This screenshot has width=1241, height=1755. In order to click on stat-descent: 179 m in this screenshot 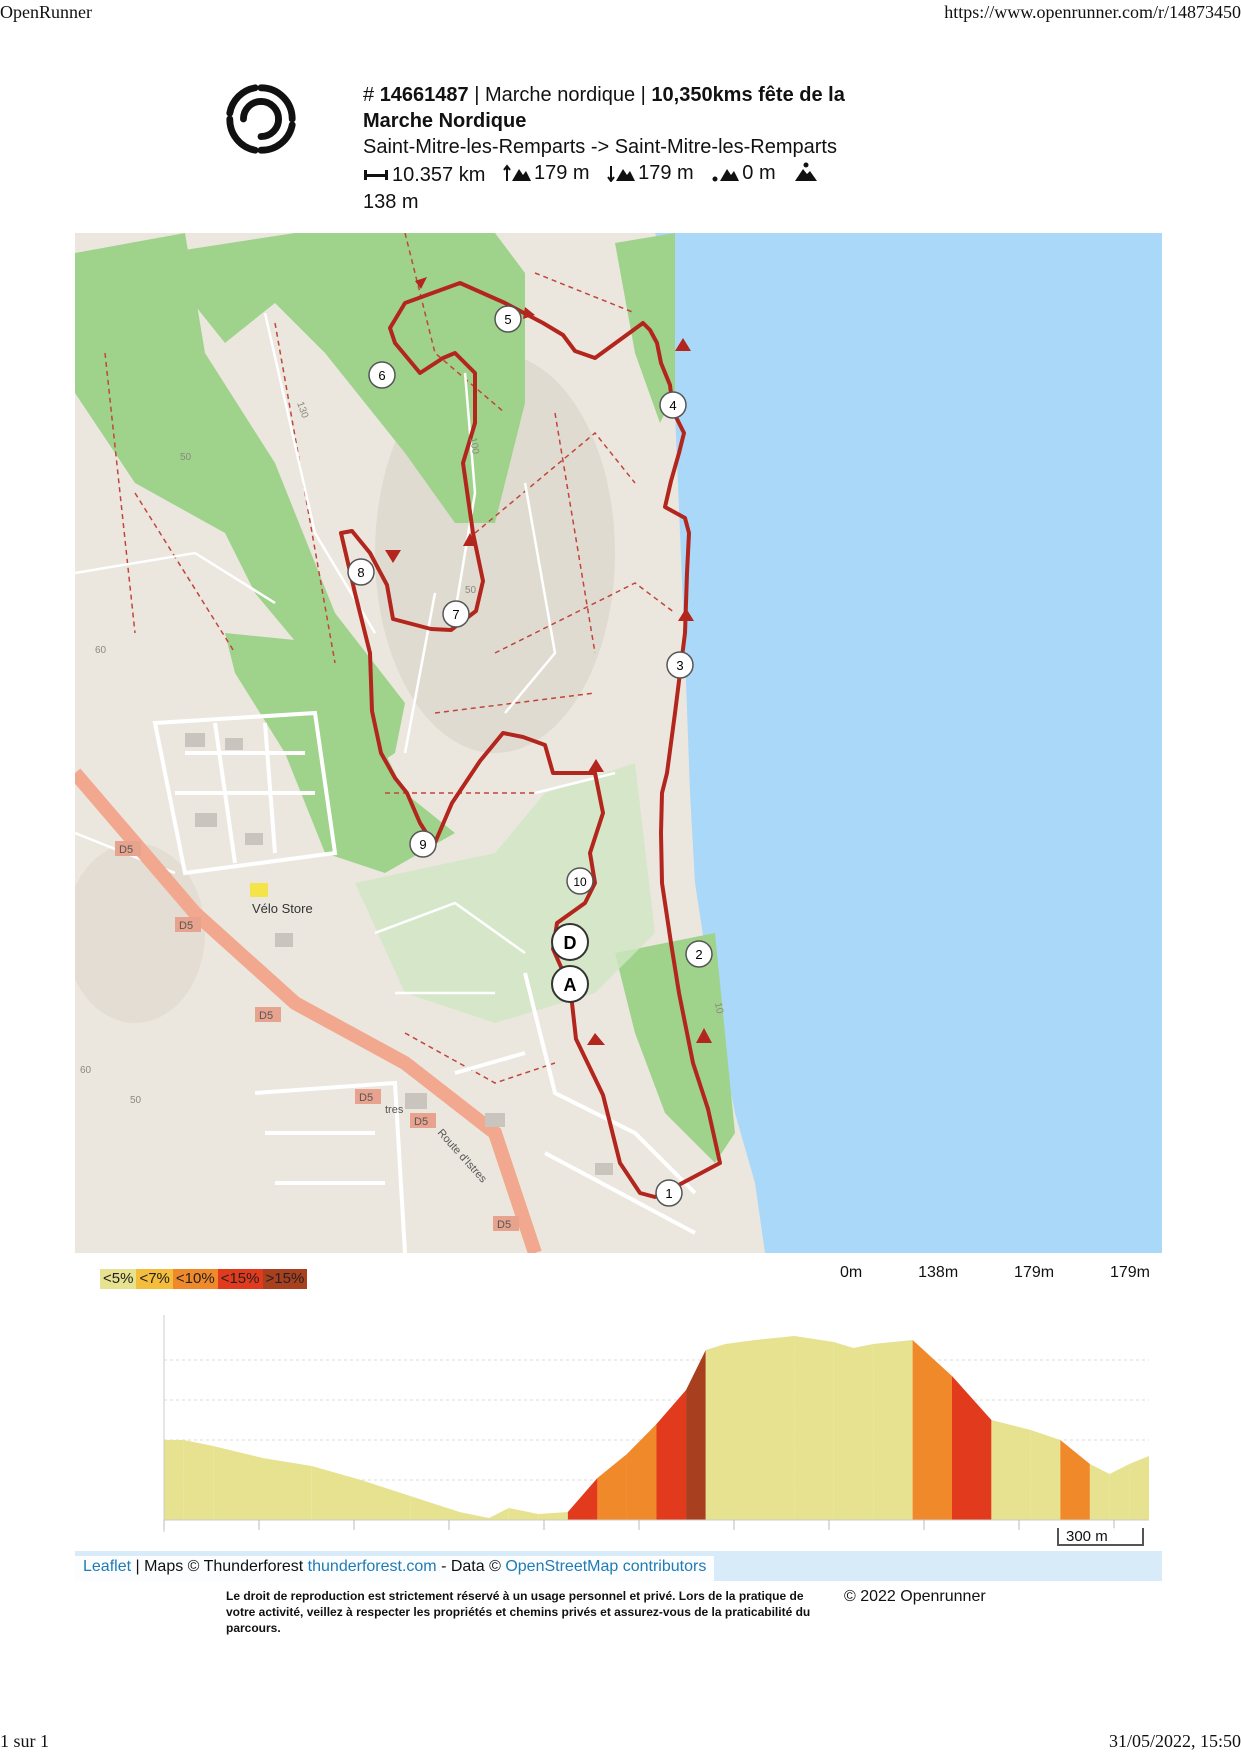, I will do `click(650, 173)`.